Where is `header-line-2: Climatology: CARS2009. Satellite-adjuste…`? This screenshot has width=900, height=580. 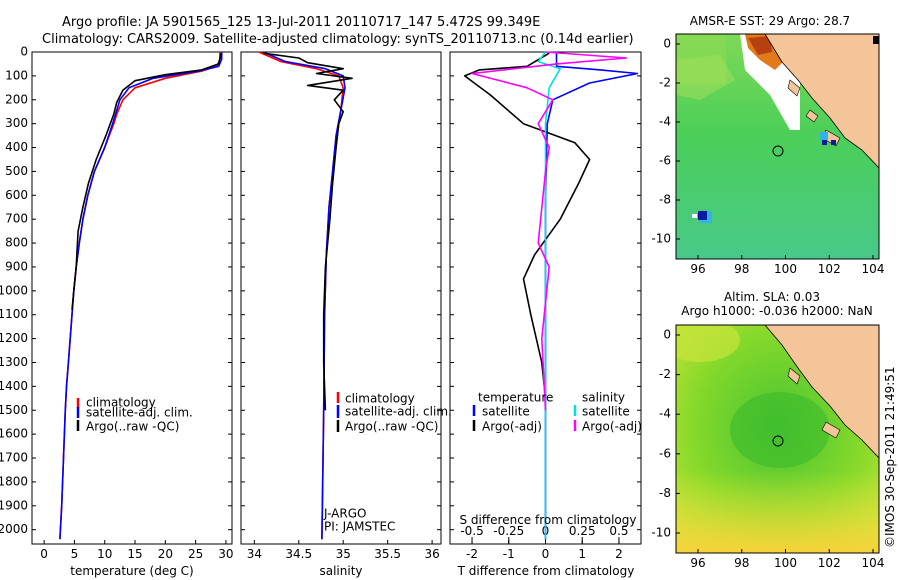 header-line-2: Climatology: CARS2009. Satellite-adjuste… is located at coordinates (338, 39).